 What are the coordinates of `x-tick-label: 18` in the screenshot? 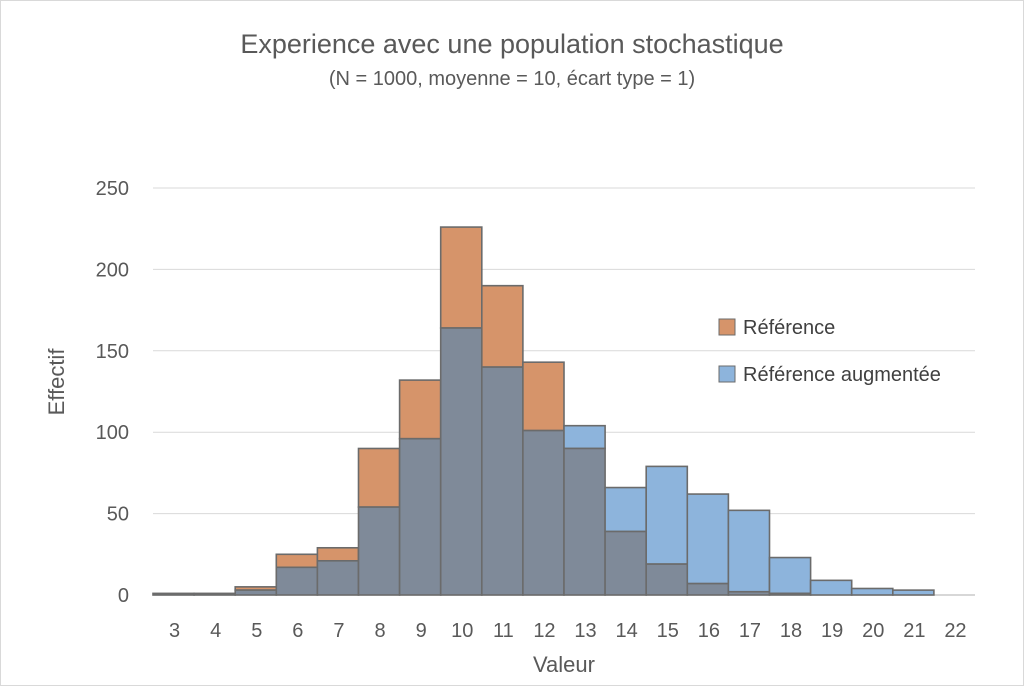 It's located at (791, 631).